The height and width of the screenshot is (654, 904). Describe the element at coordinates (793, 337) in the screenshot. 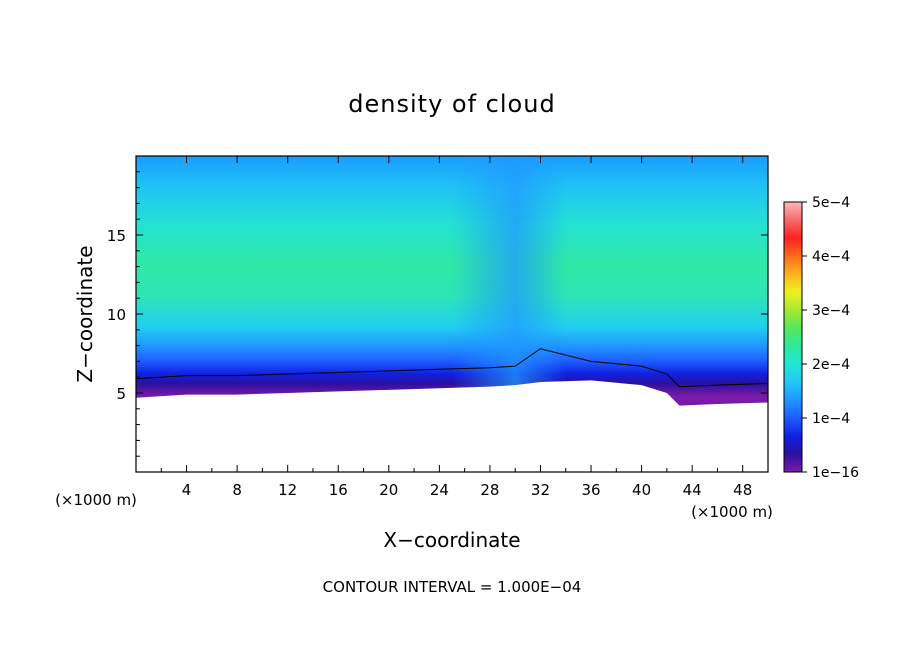

I see `colorbar` at that location.